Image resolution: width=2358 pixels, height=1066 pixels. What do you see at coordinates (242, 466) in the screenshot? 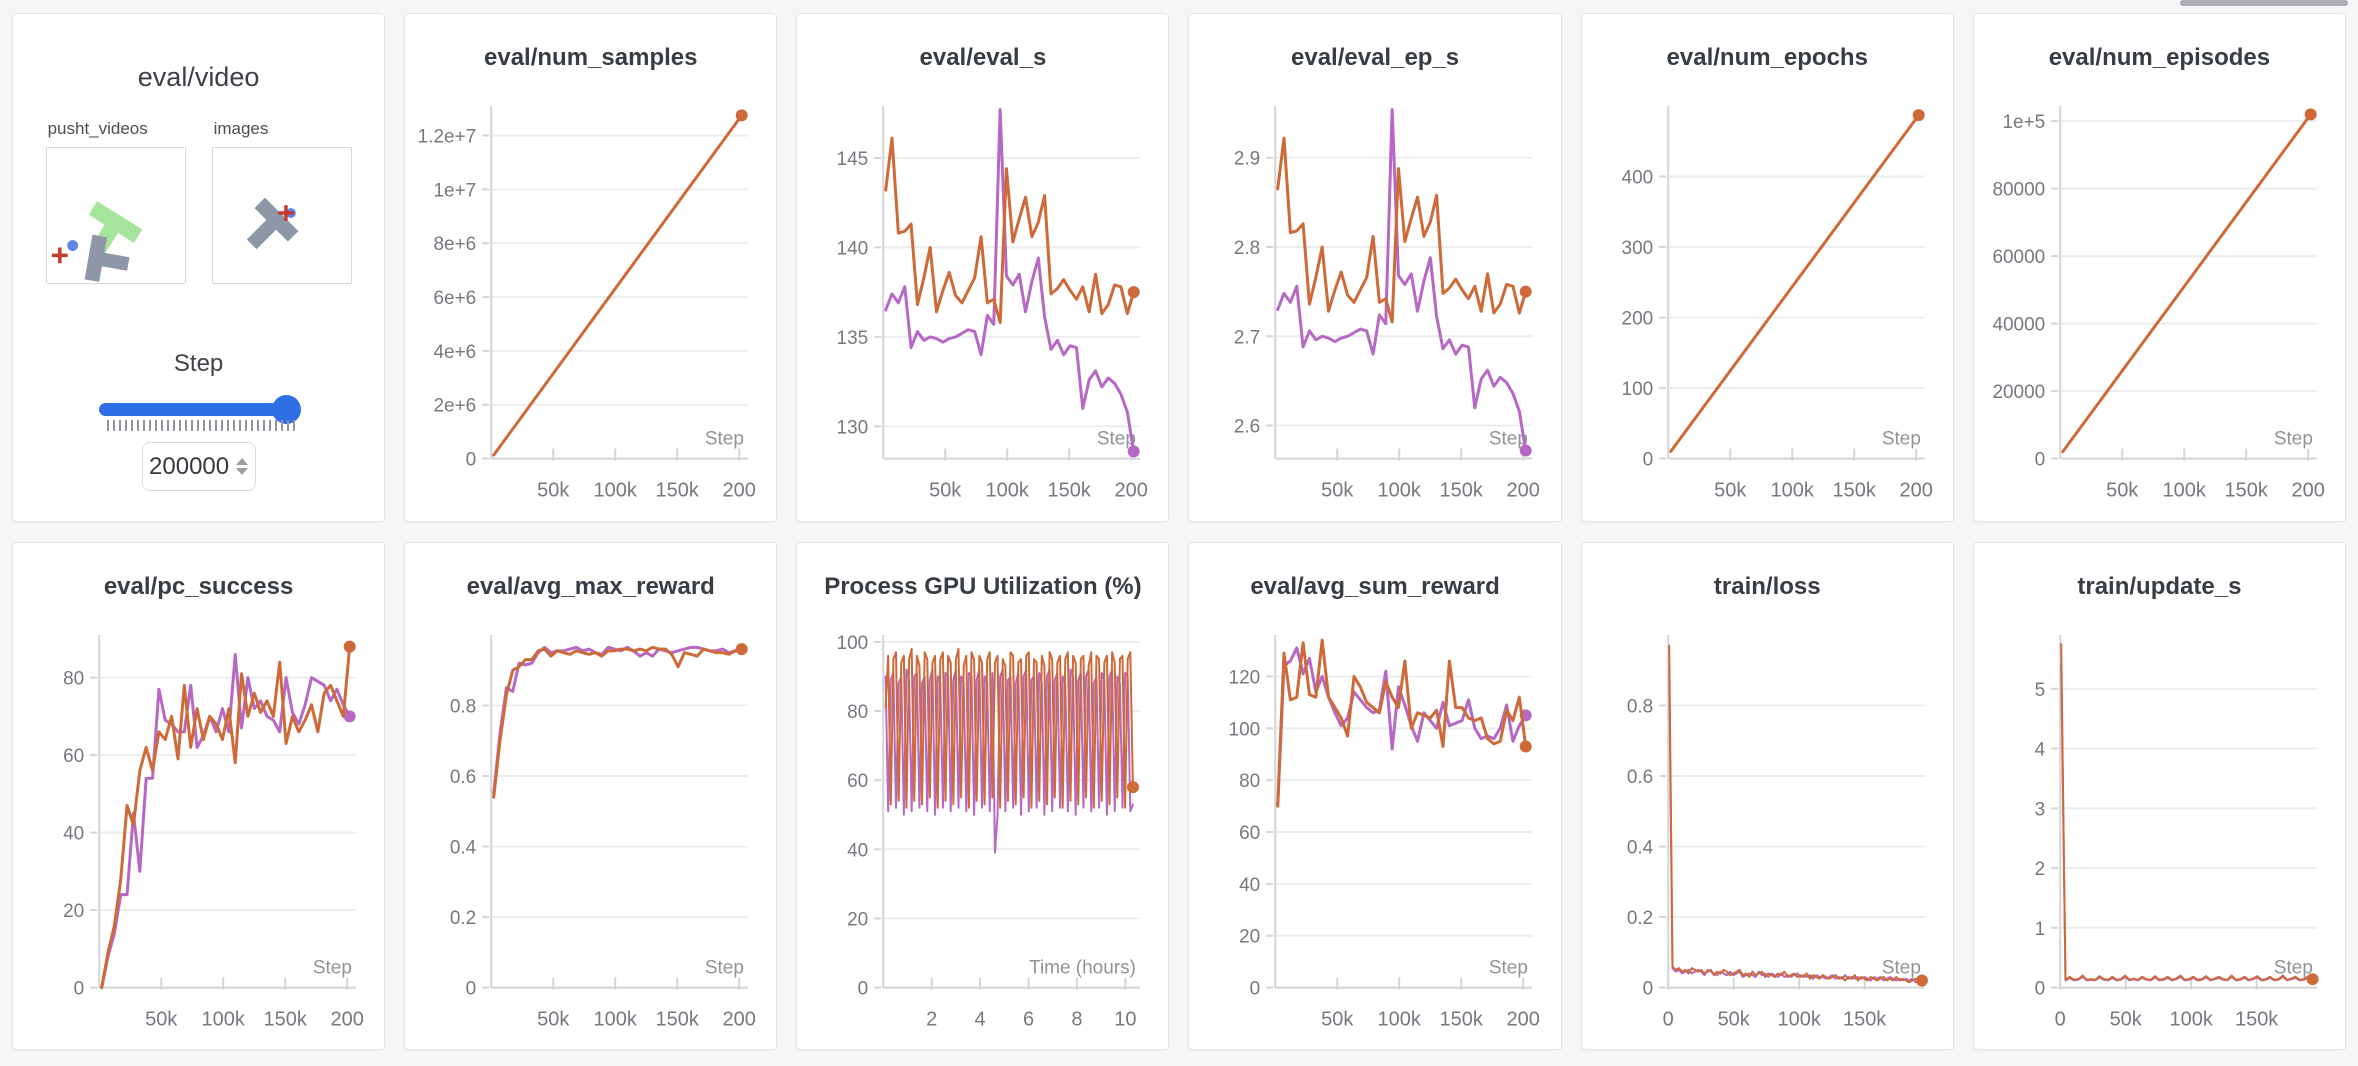
I see `stepper-spinner` at bounding box center [242, 466].